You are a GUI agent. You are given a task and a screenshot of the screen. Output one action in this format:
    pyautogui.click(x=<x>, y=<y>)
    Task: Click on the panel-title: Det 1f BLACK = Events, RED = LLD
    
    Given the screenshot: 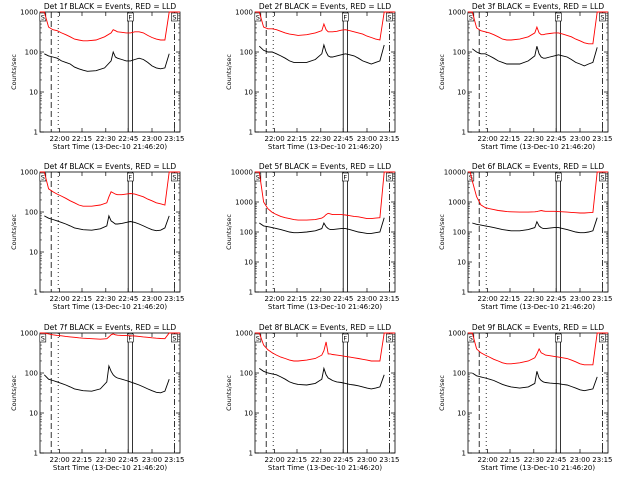 What is the action you would take?
    pyautogui.click(x=110, y=6)
    